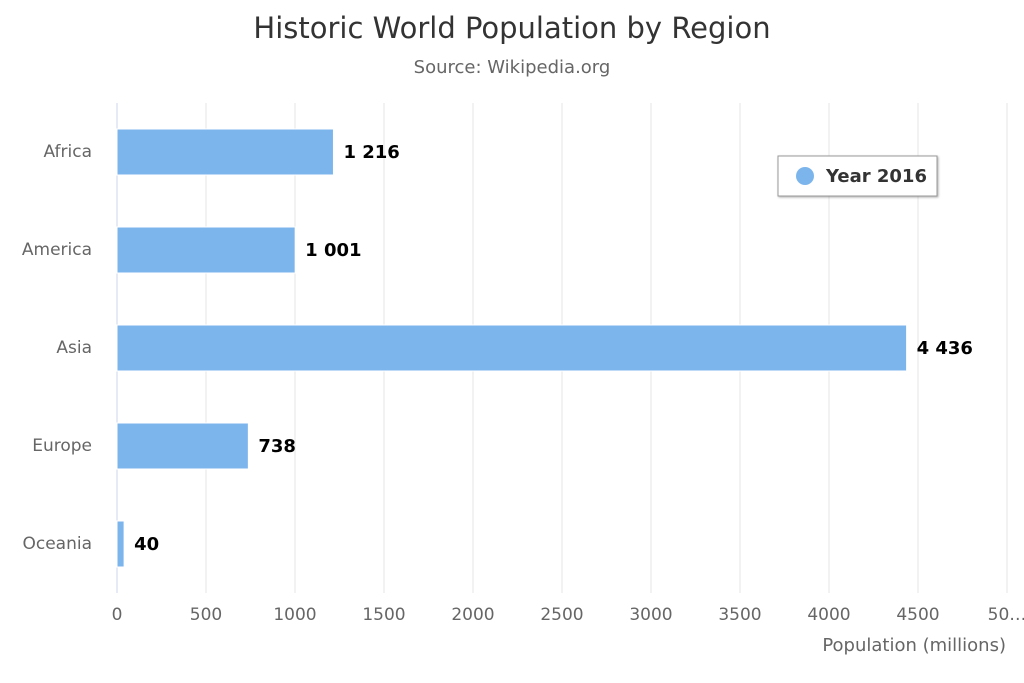  I want to click on y-tick-label: Asia, so click(74, 348).